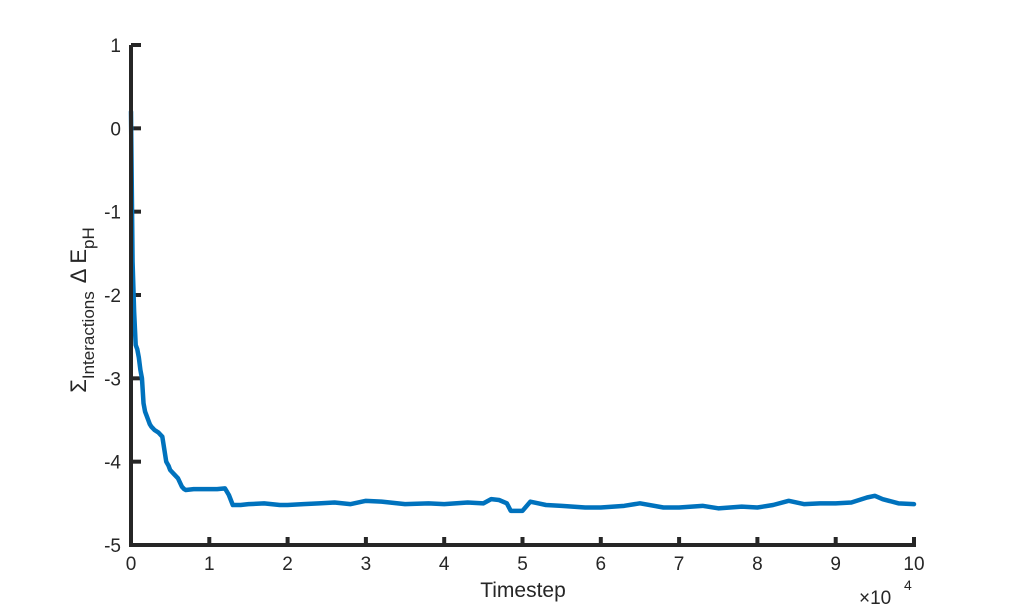 The height and width of the screenshot is (611, 1011). I want to click on x-tick-label-1: 1, so click(209, 564).